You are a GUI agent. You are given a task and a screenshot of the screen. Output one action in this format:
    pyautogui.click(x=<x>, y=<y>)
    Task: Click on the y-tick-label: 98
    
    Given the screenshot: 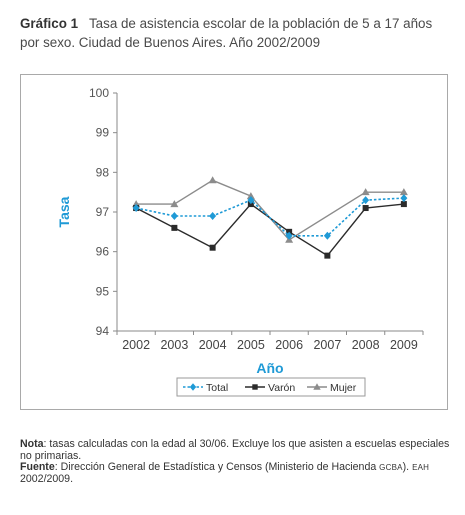 What is the action you would take?
    pyautogui.click(x=103, y=172)
    